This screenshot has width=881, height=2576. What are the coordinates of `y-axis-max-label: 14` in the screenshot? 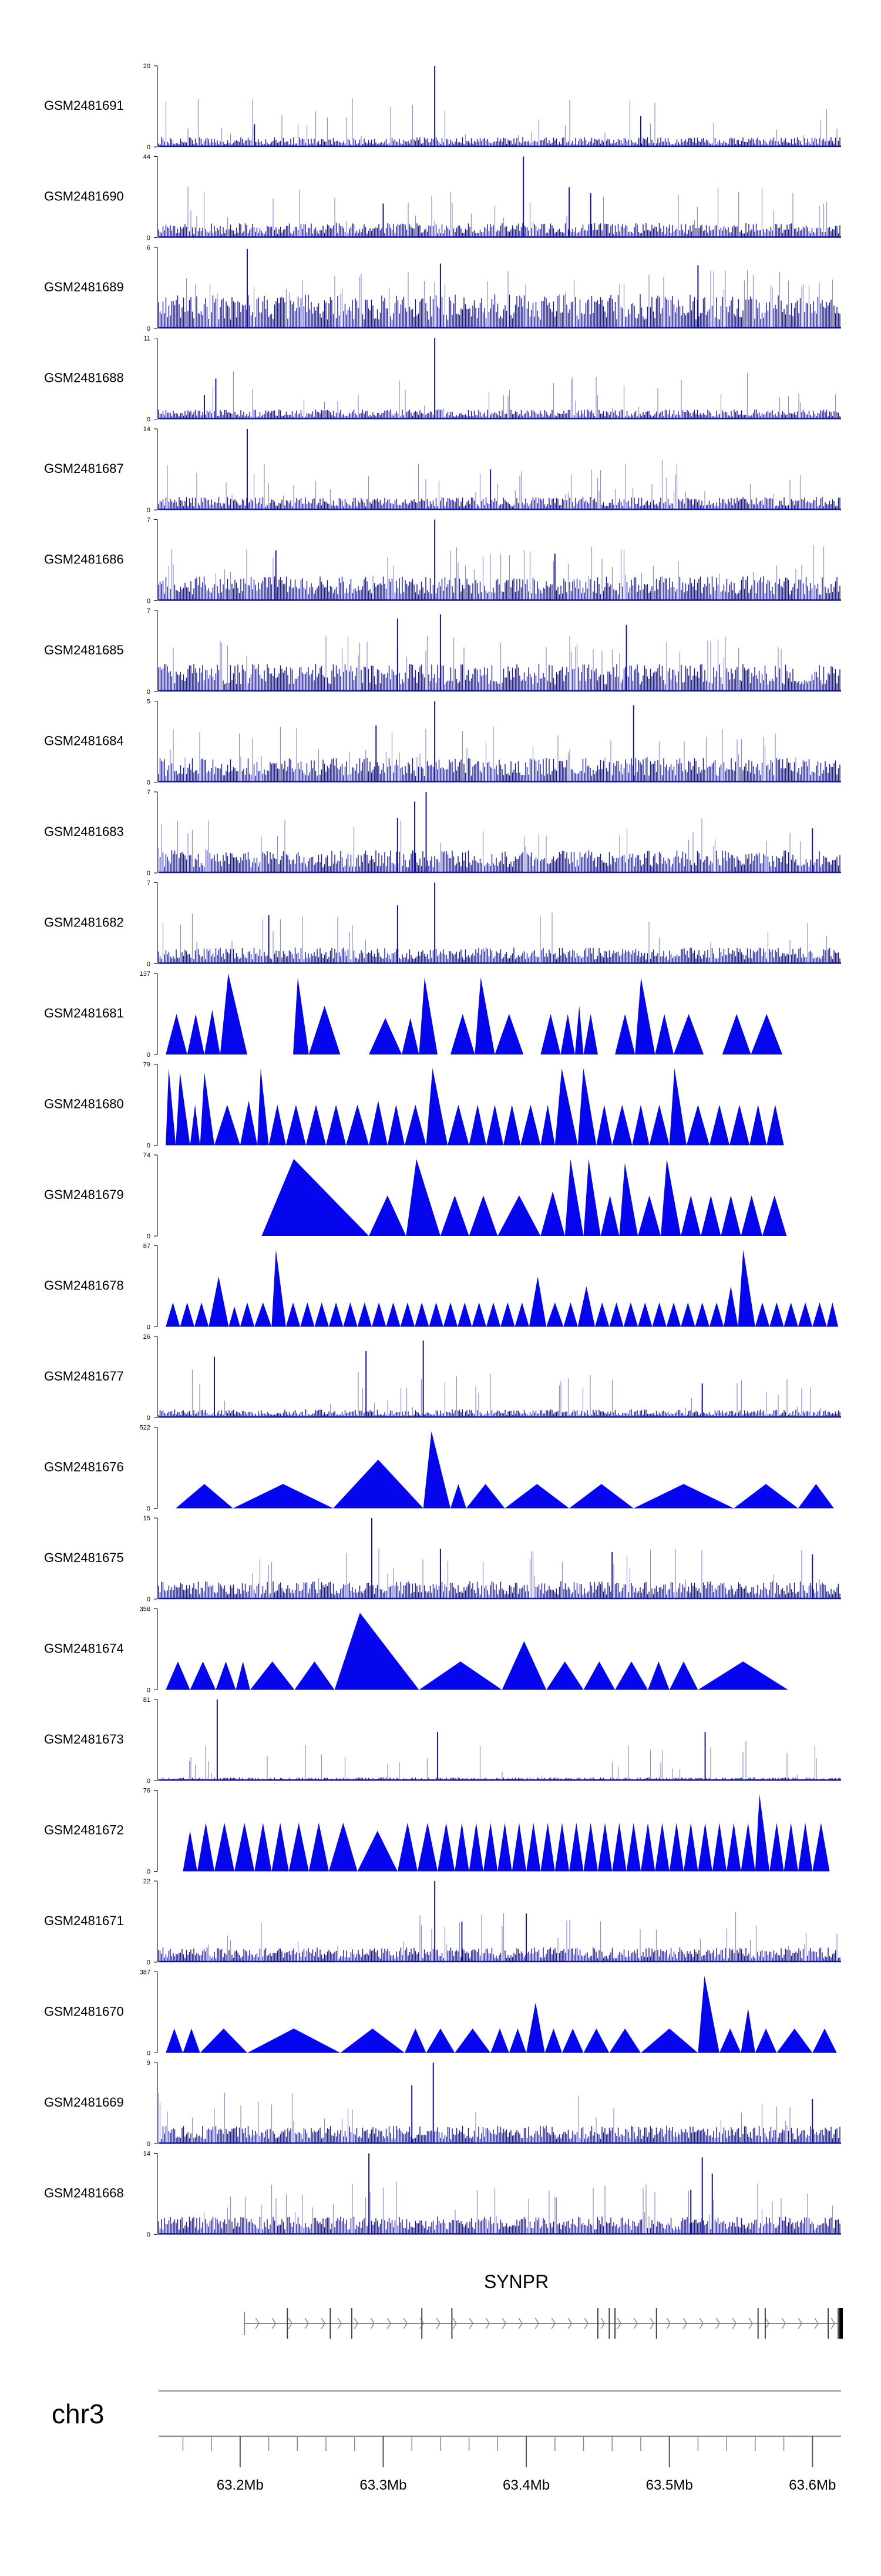 It's located at (146, 430).